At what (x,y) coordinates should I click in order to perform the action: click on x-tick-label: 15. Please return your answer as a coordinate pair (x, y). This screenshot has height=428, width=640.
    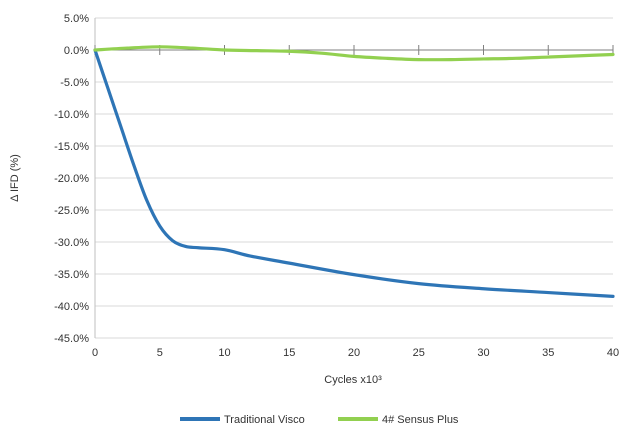
    Looking at the image, I should click on (289, 353).